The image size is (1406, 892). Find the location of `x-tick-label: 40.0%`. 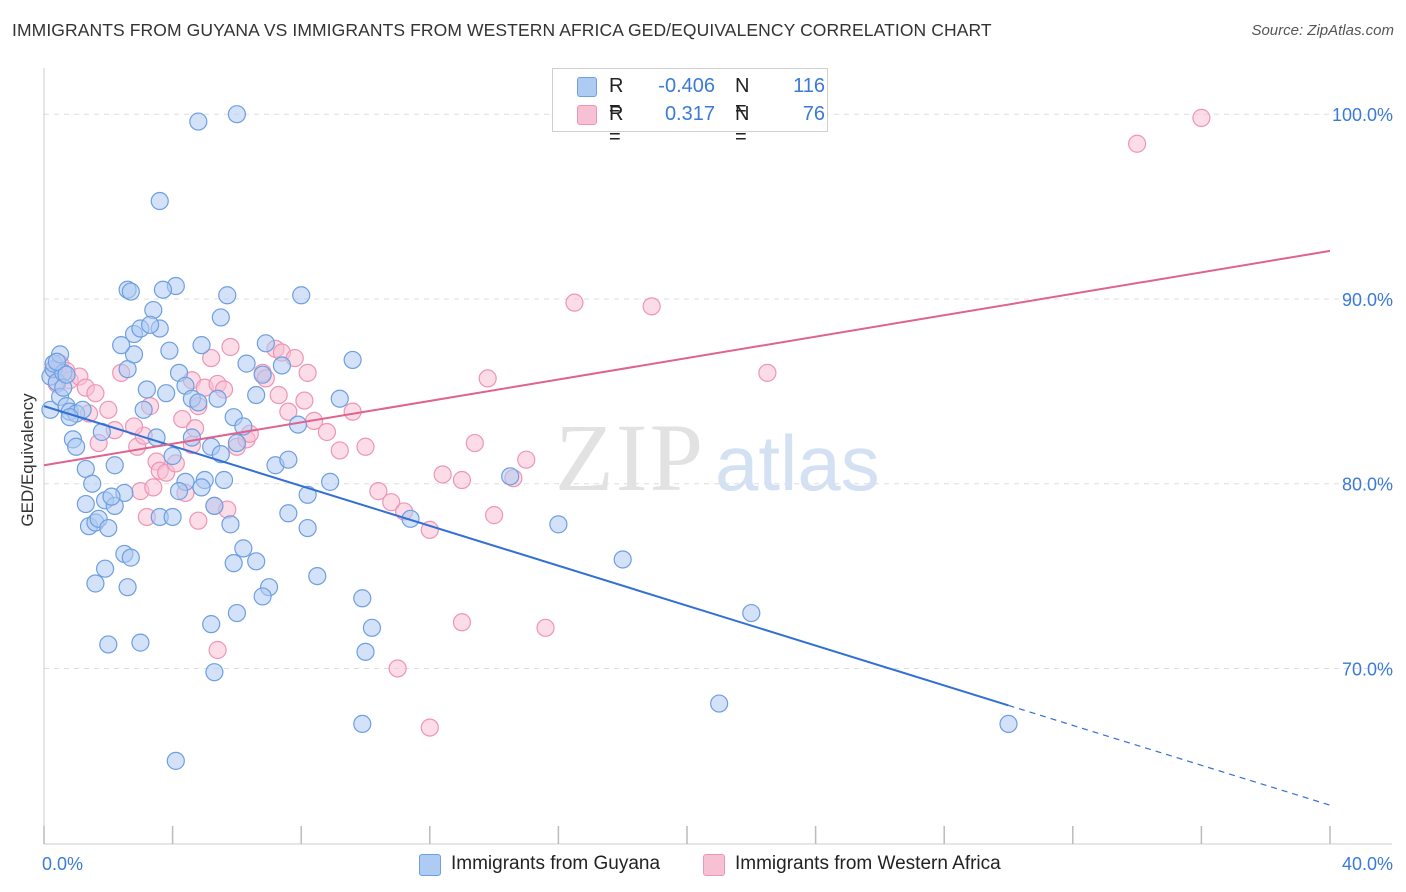

x-tick-label: 40.0% is located at coordinates (1367, 864).